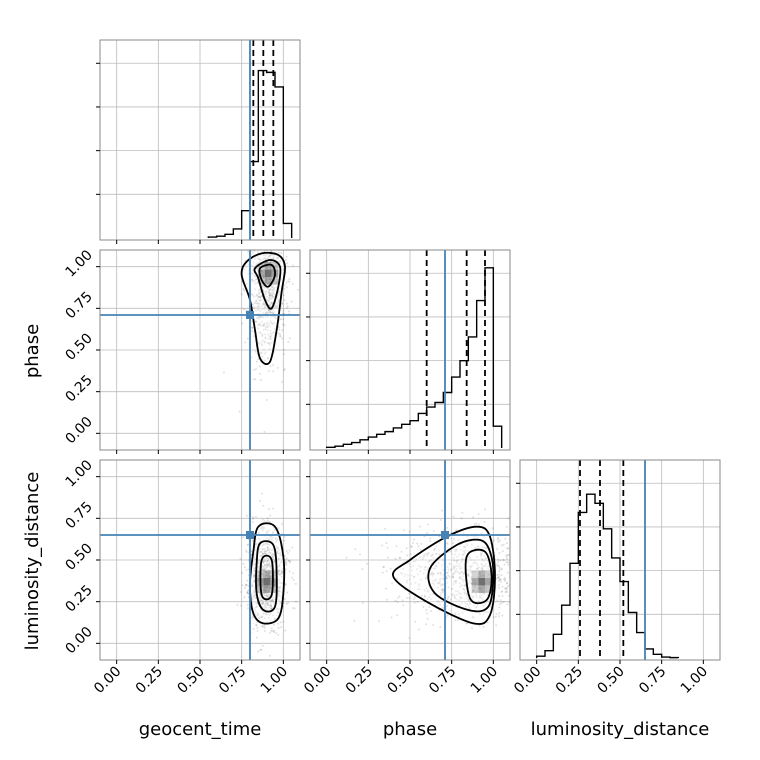 The width and height of the screenshot is (760, 760). I want to click on hist-panel-phase, so click(408, 351).